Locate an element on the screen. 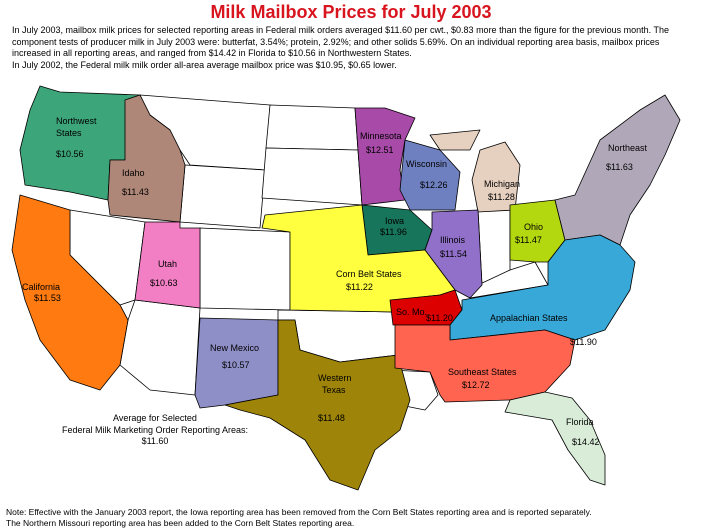 This screenshot has width=702, height=531. price-wisconsin: $12.26 is located at coordinates (434, 185).